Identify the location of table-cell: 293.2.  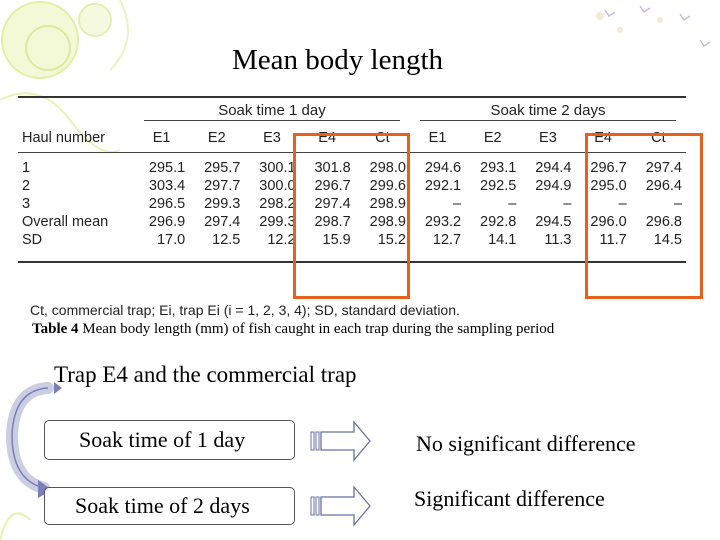
(443, 222).